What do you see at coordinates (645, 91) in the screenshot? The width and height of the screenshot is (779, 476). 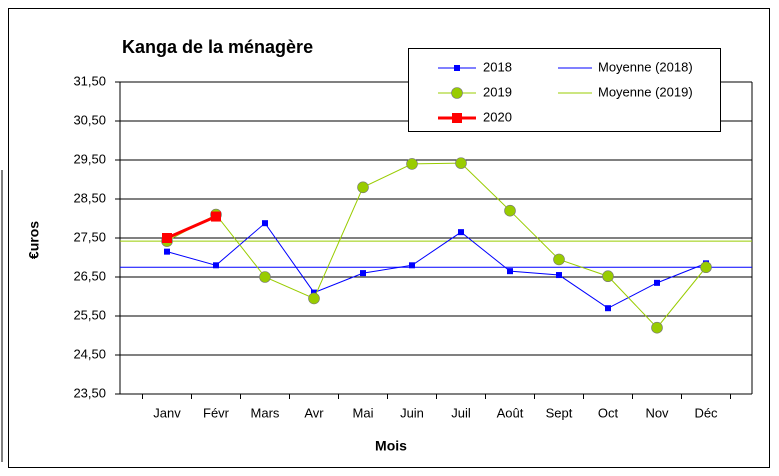 I see `legend-label: Moyenne (2019)` at bounding box center [645, 91].